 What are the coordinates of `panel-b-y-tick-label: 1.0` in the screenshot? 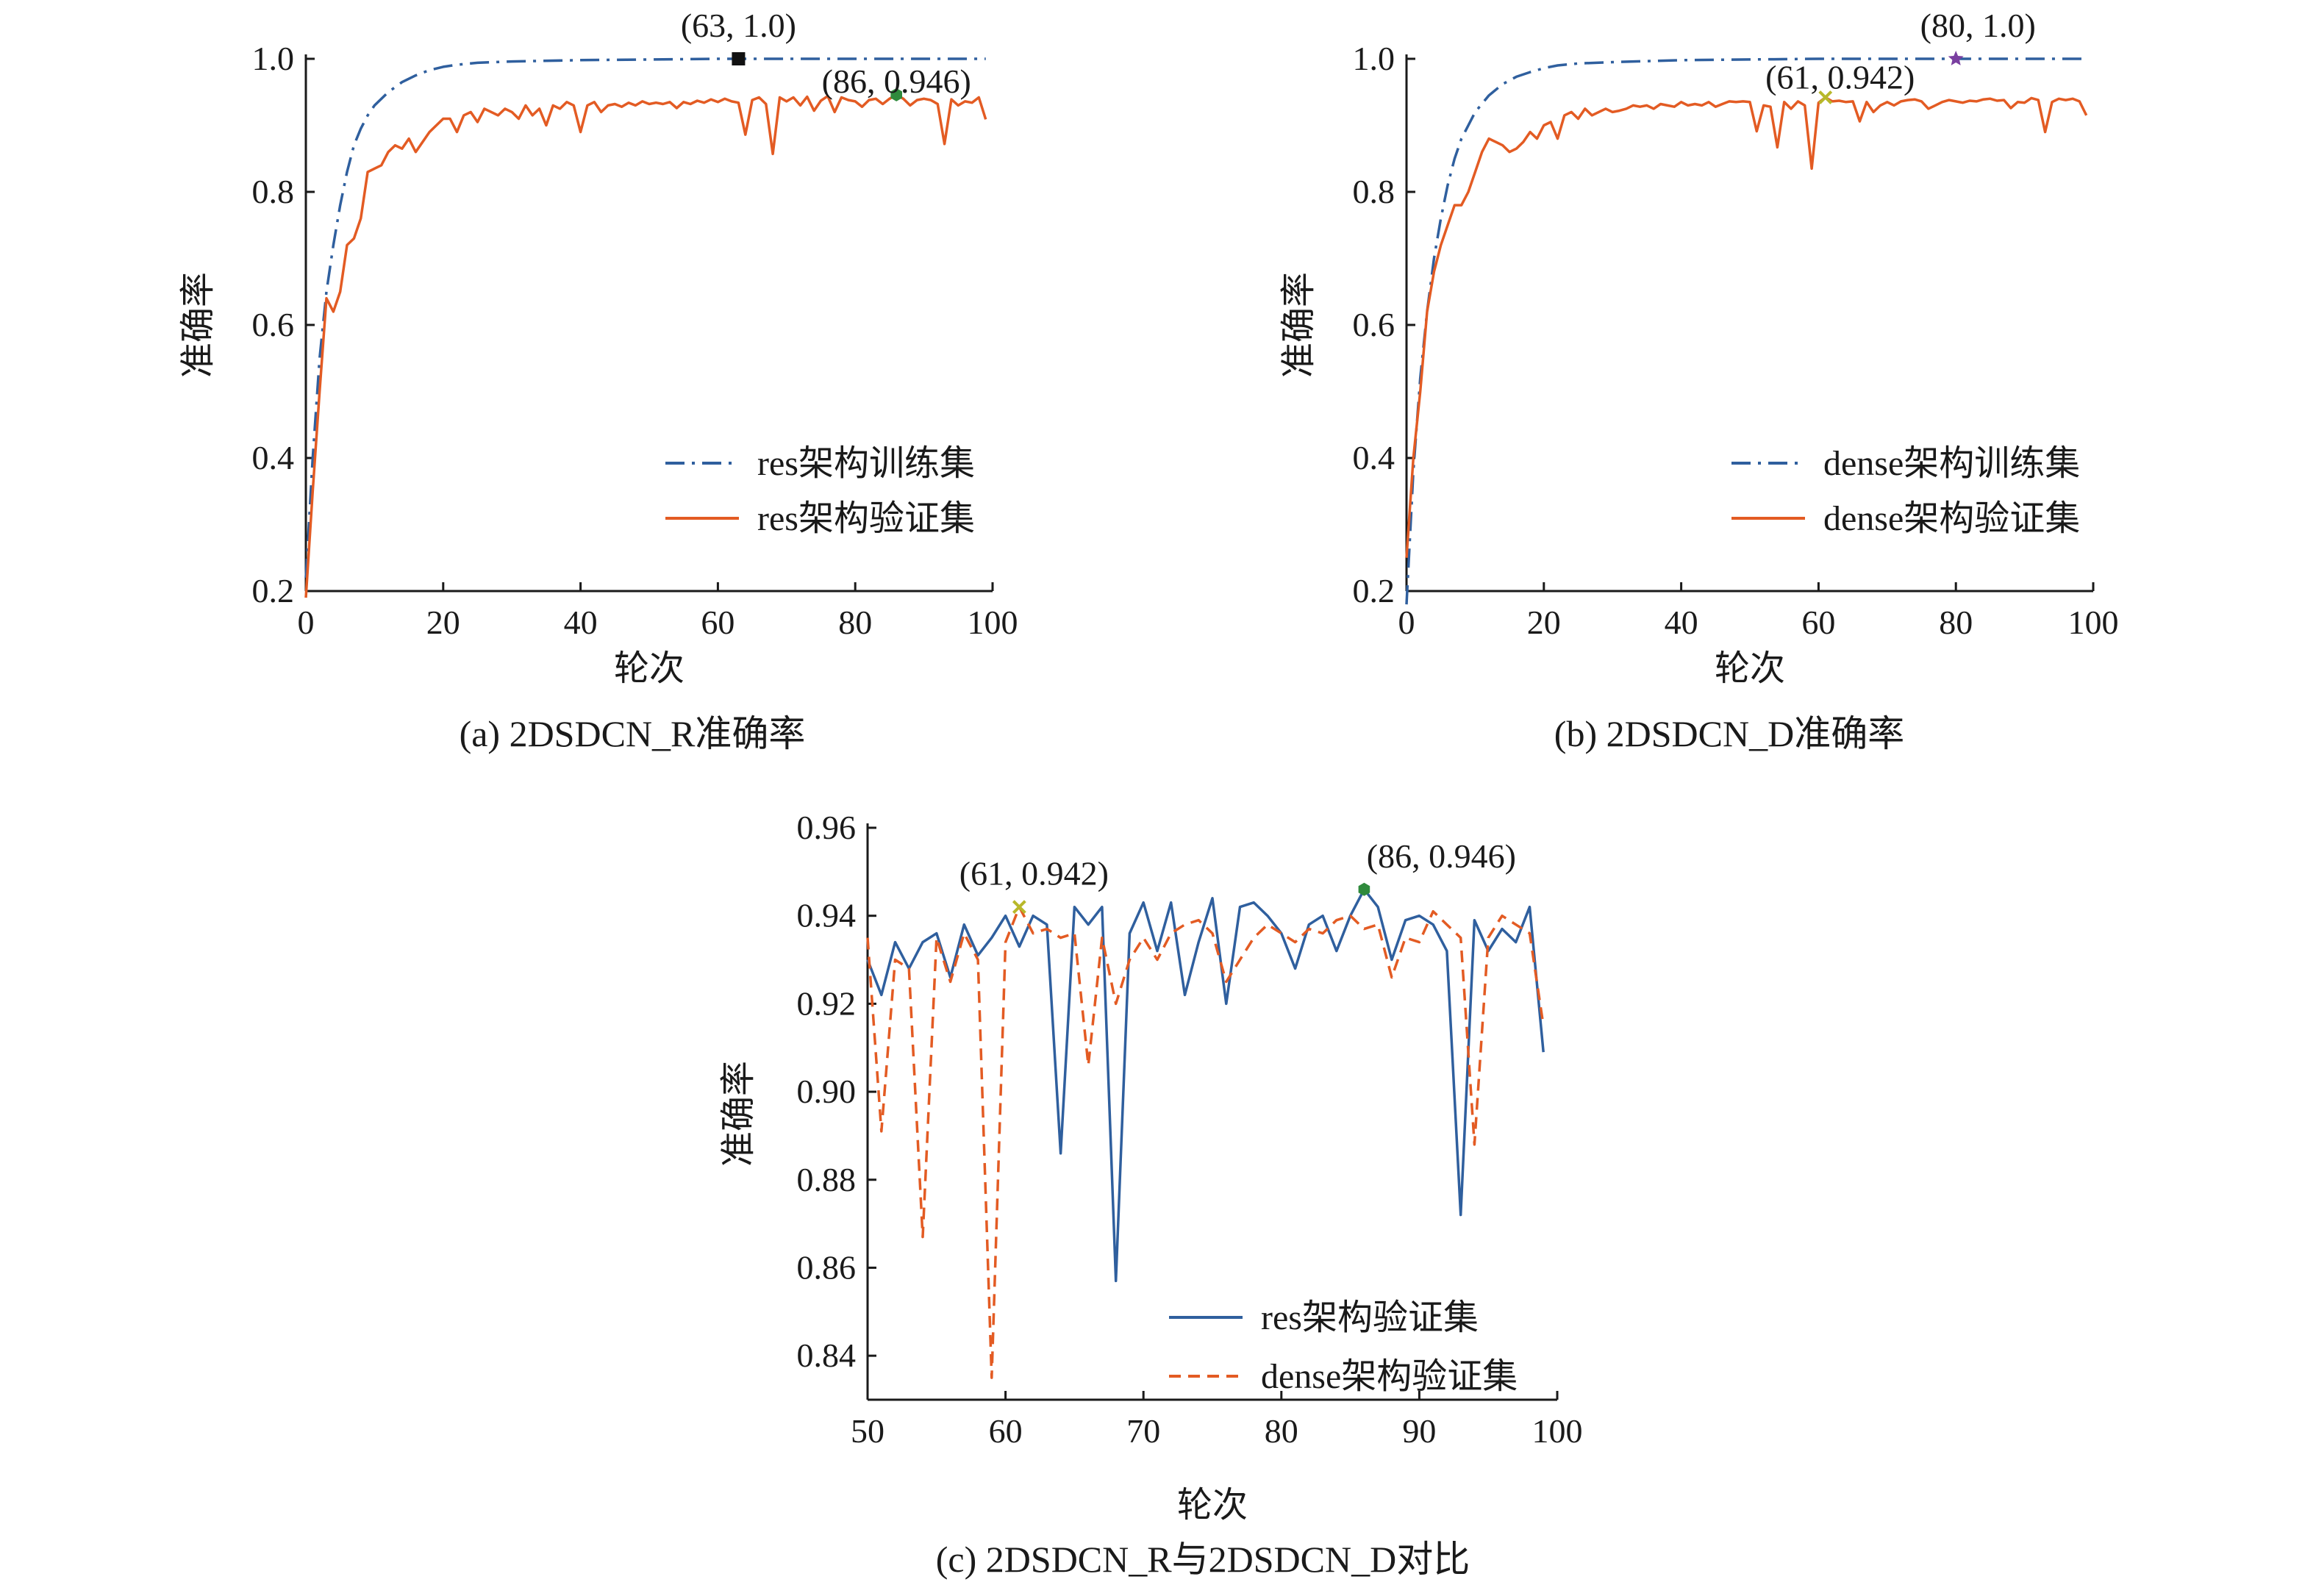 It's located at (1374, 58).